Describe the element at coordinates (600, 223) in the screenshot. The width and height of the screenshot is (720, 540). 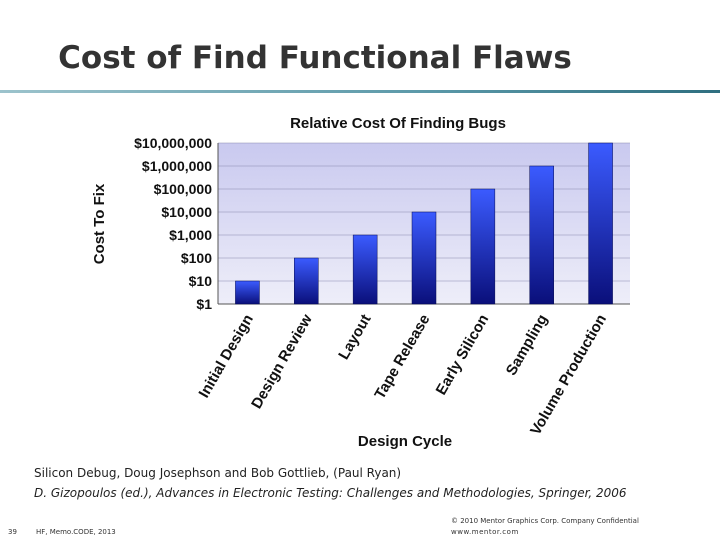
I see `bar-volume-production` at that location.